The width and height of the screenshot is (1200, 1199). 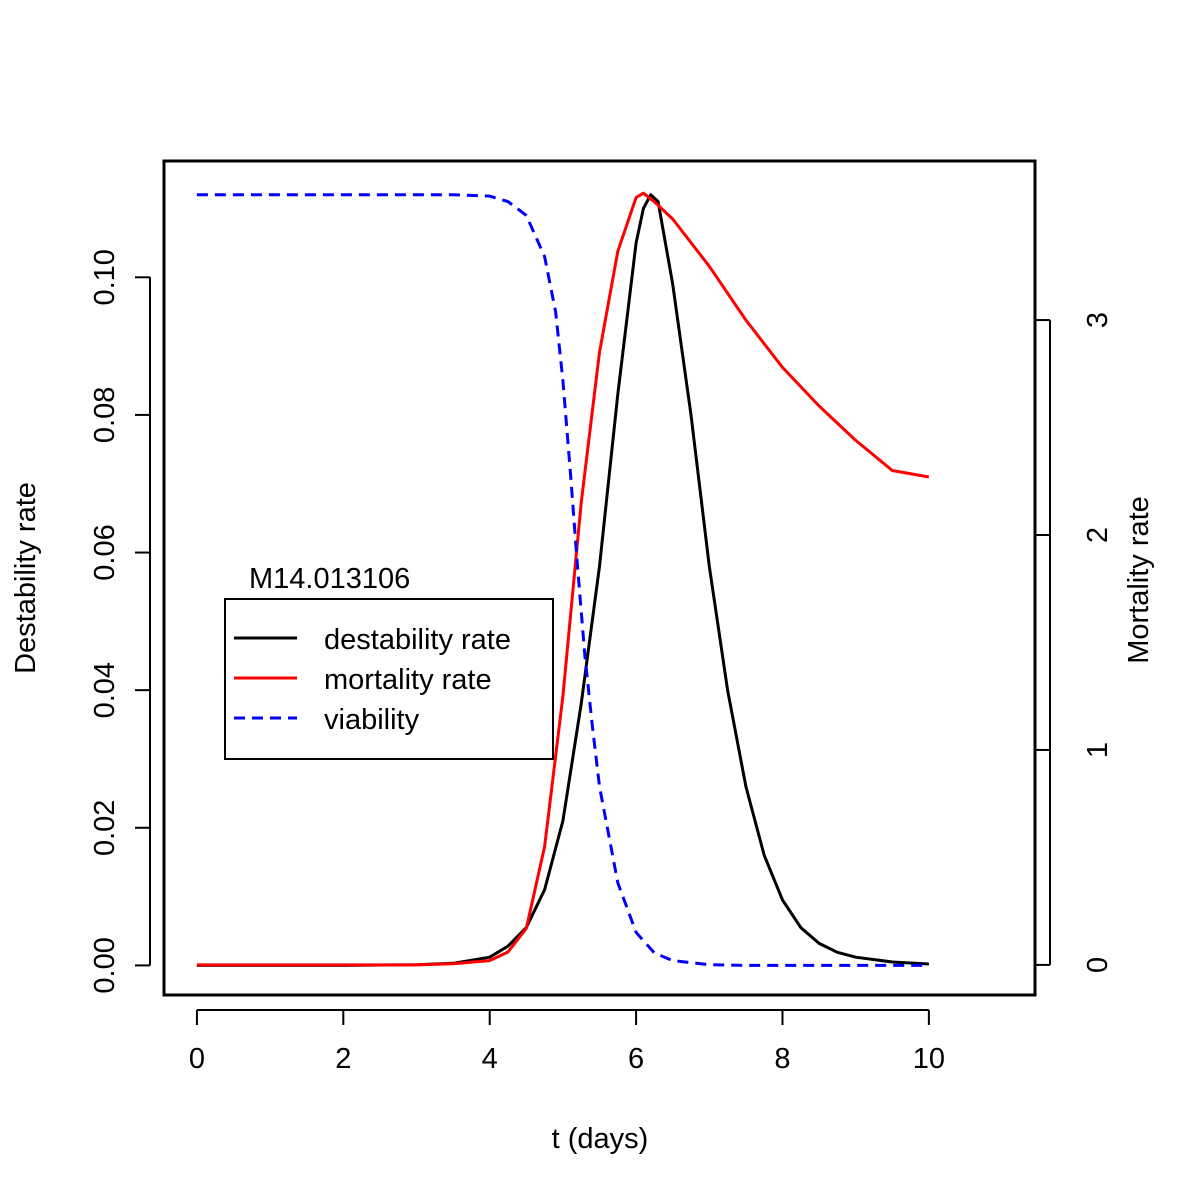 I want to click on legend-label-viability: viability, so click(x=372, y=720).